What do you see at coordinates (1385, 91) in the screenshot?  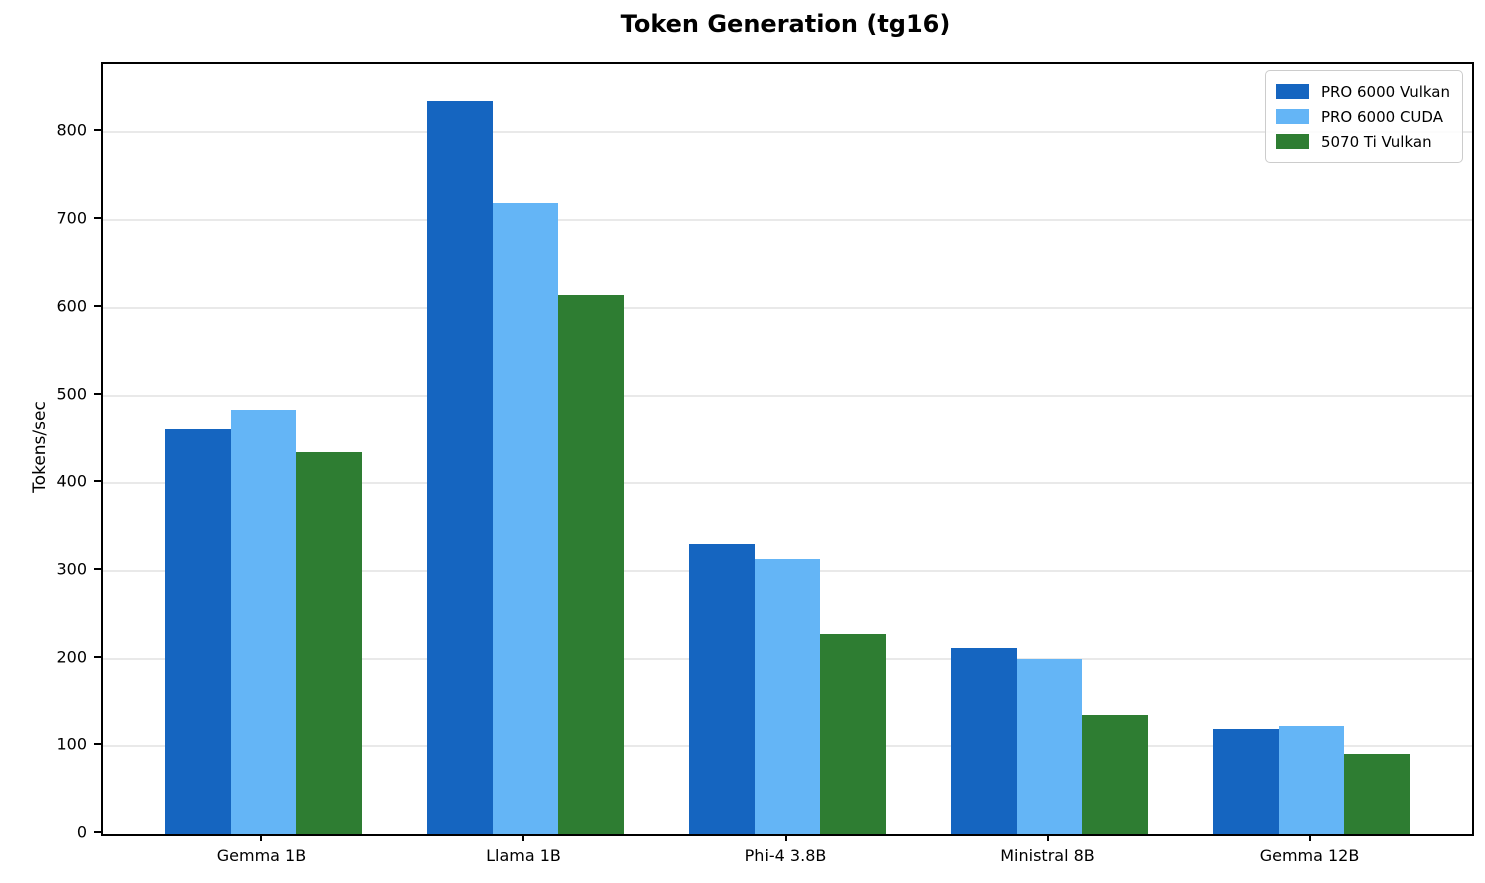 I see `legend-label: PRO 6000 Vulkan` at bounding box center [1385, 91].